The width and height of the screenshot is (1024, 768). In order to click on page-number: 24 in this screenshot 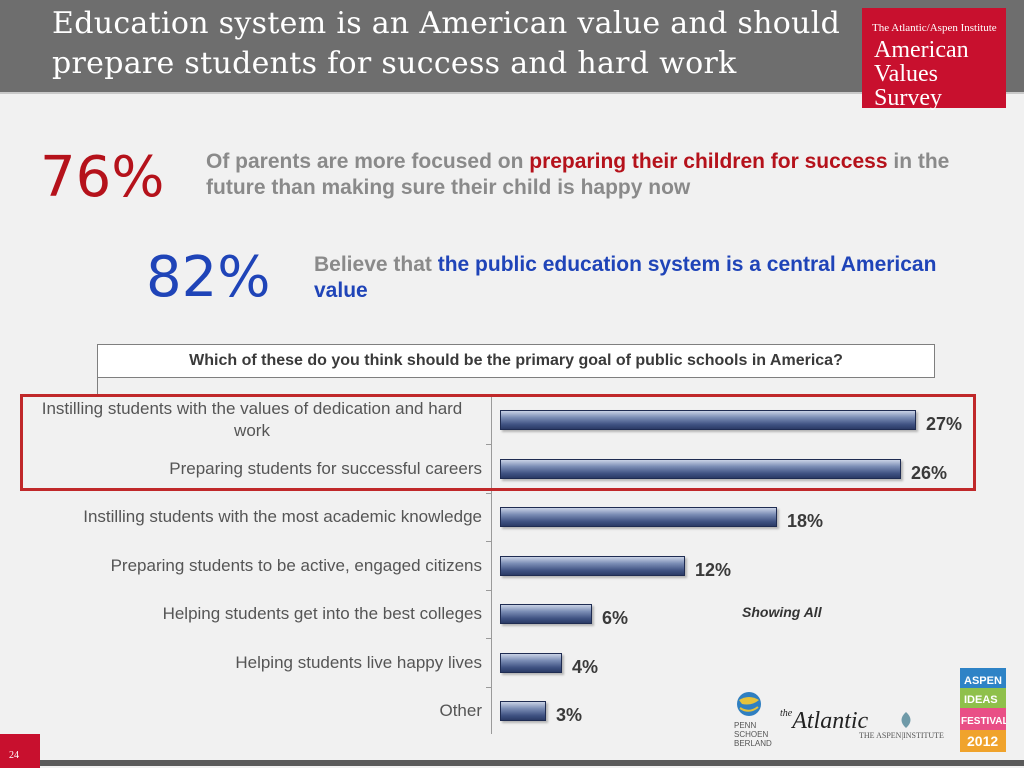, I will do `click(14, 755)`.